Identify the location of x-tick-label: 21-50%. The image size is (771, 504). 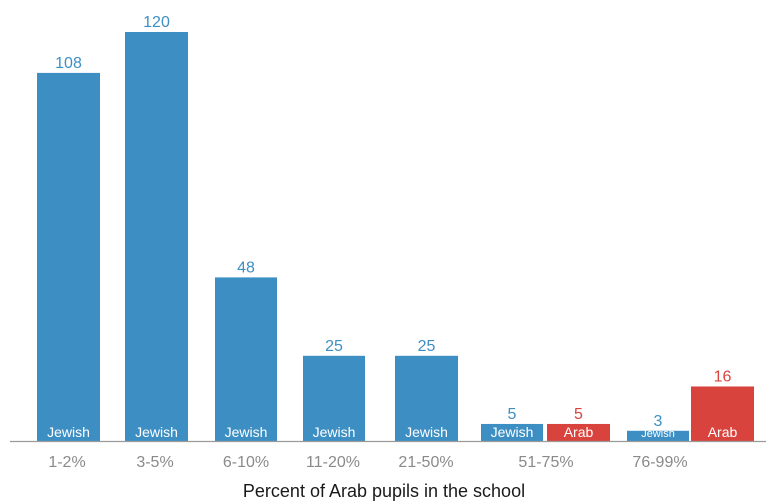
(425, 462).